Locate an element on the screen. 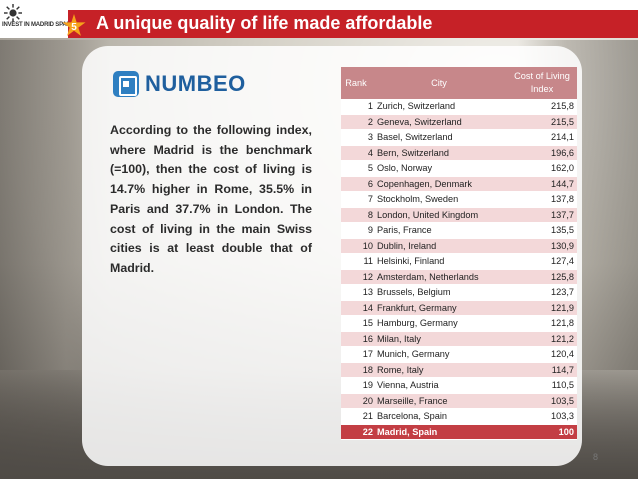 This screenshot has height=479, width=638. numbeo-logo-icon is located at coordinates (126, 84).